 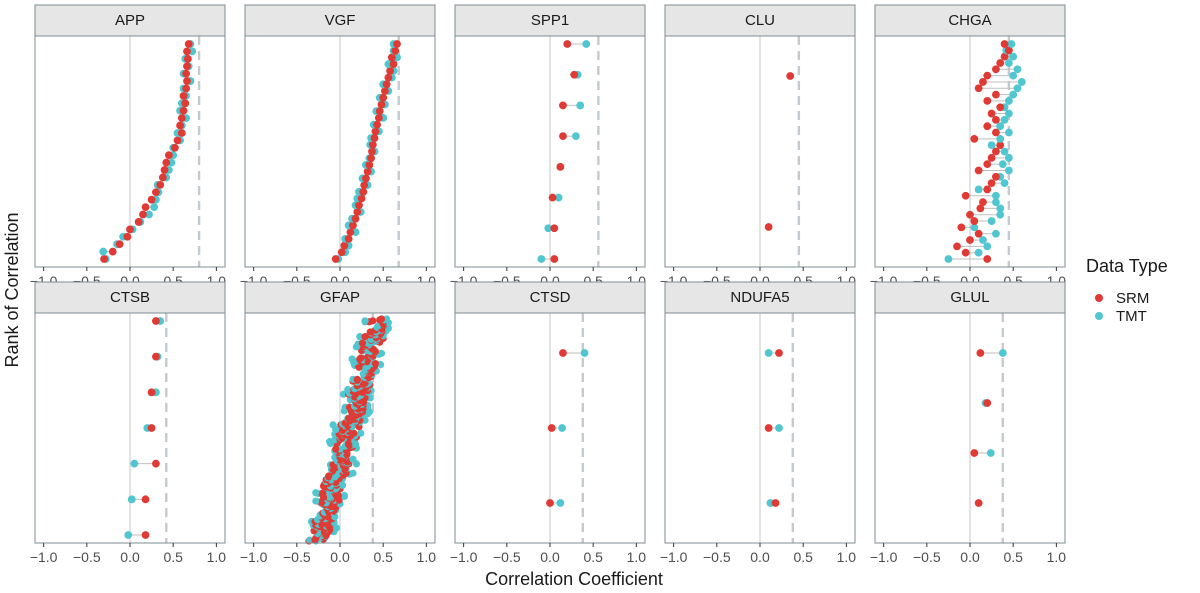 What do you see at coordinates (340, 20) in the screenshot?
I see `panel-title: VGF` at bounding box center [340, 20].